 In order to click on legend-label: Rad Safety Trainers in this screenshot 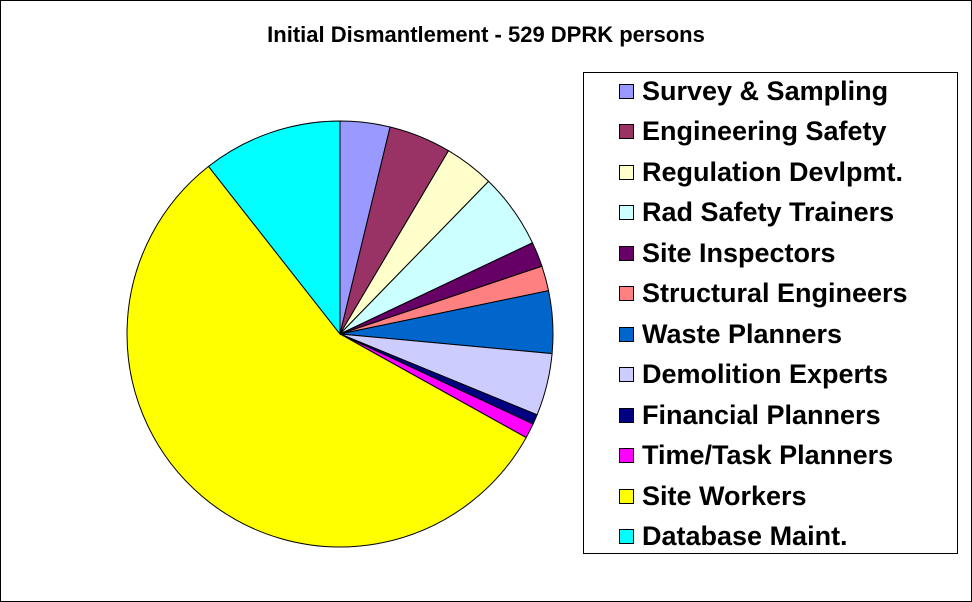, I will do `click(768, 212)`.